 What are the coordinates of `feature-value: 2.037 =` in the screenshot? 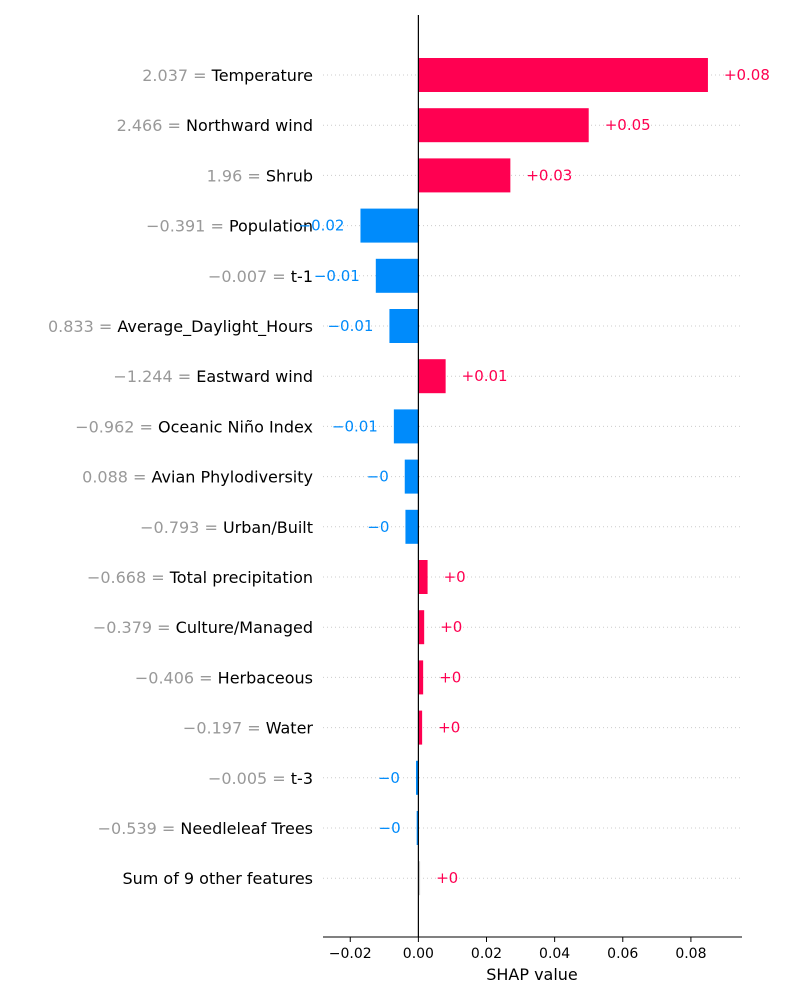 It's located at (176, 75).